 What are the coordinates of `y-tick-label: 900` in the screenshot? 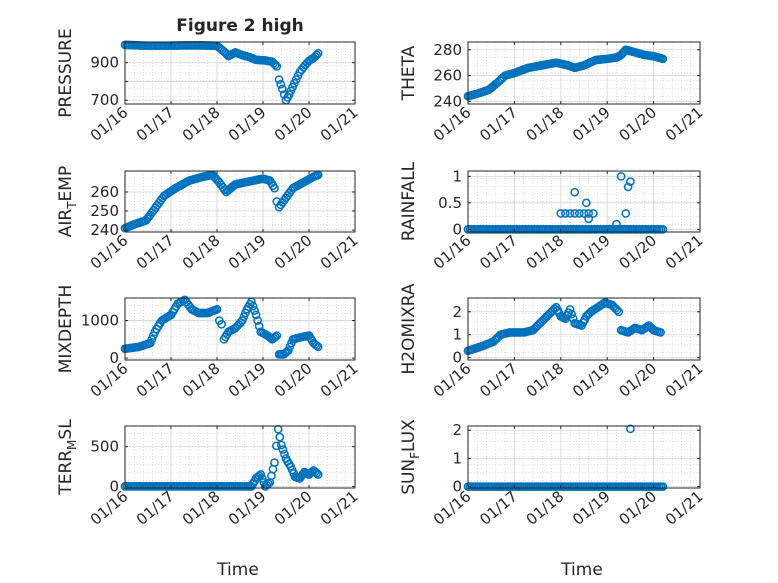 It's located at (104, 63).